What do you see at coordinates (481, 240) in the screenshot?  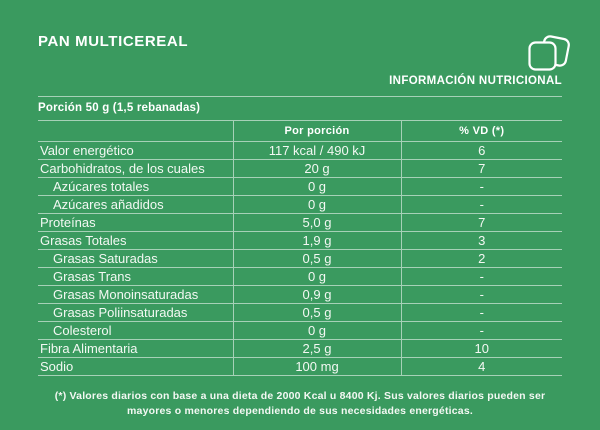 I see `pct-vd-value: 3` at bounding box center [481, 240].